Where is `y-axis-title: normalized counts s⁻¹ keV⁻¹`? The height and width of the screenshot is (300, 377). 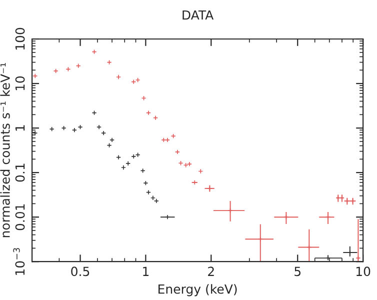
y-axis-title: normalized counts s⁻¹ keV⁻¹ is located at coordinates (5, 150).